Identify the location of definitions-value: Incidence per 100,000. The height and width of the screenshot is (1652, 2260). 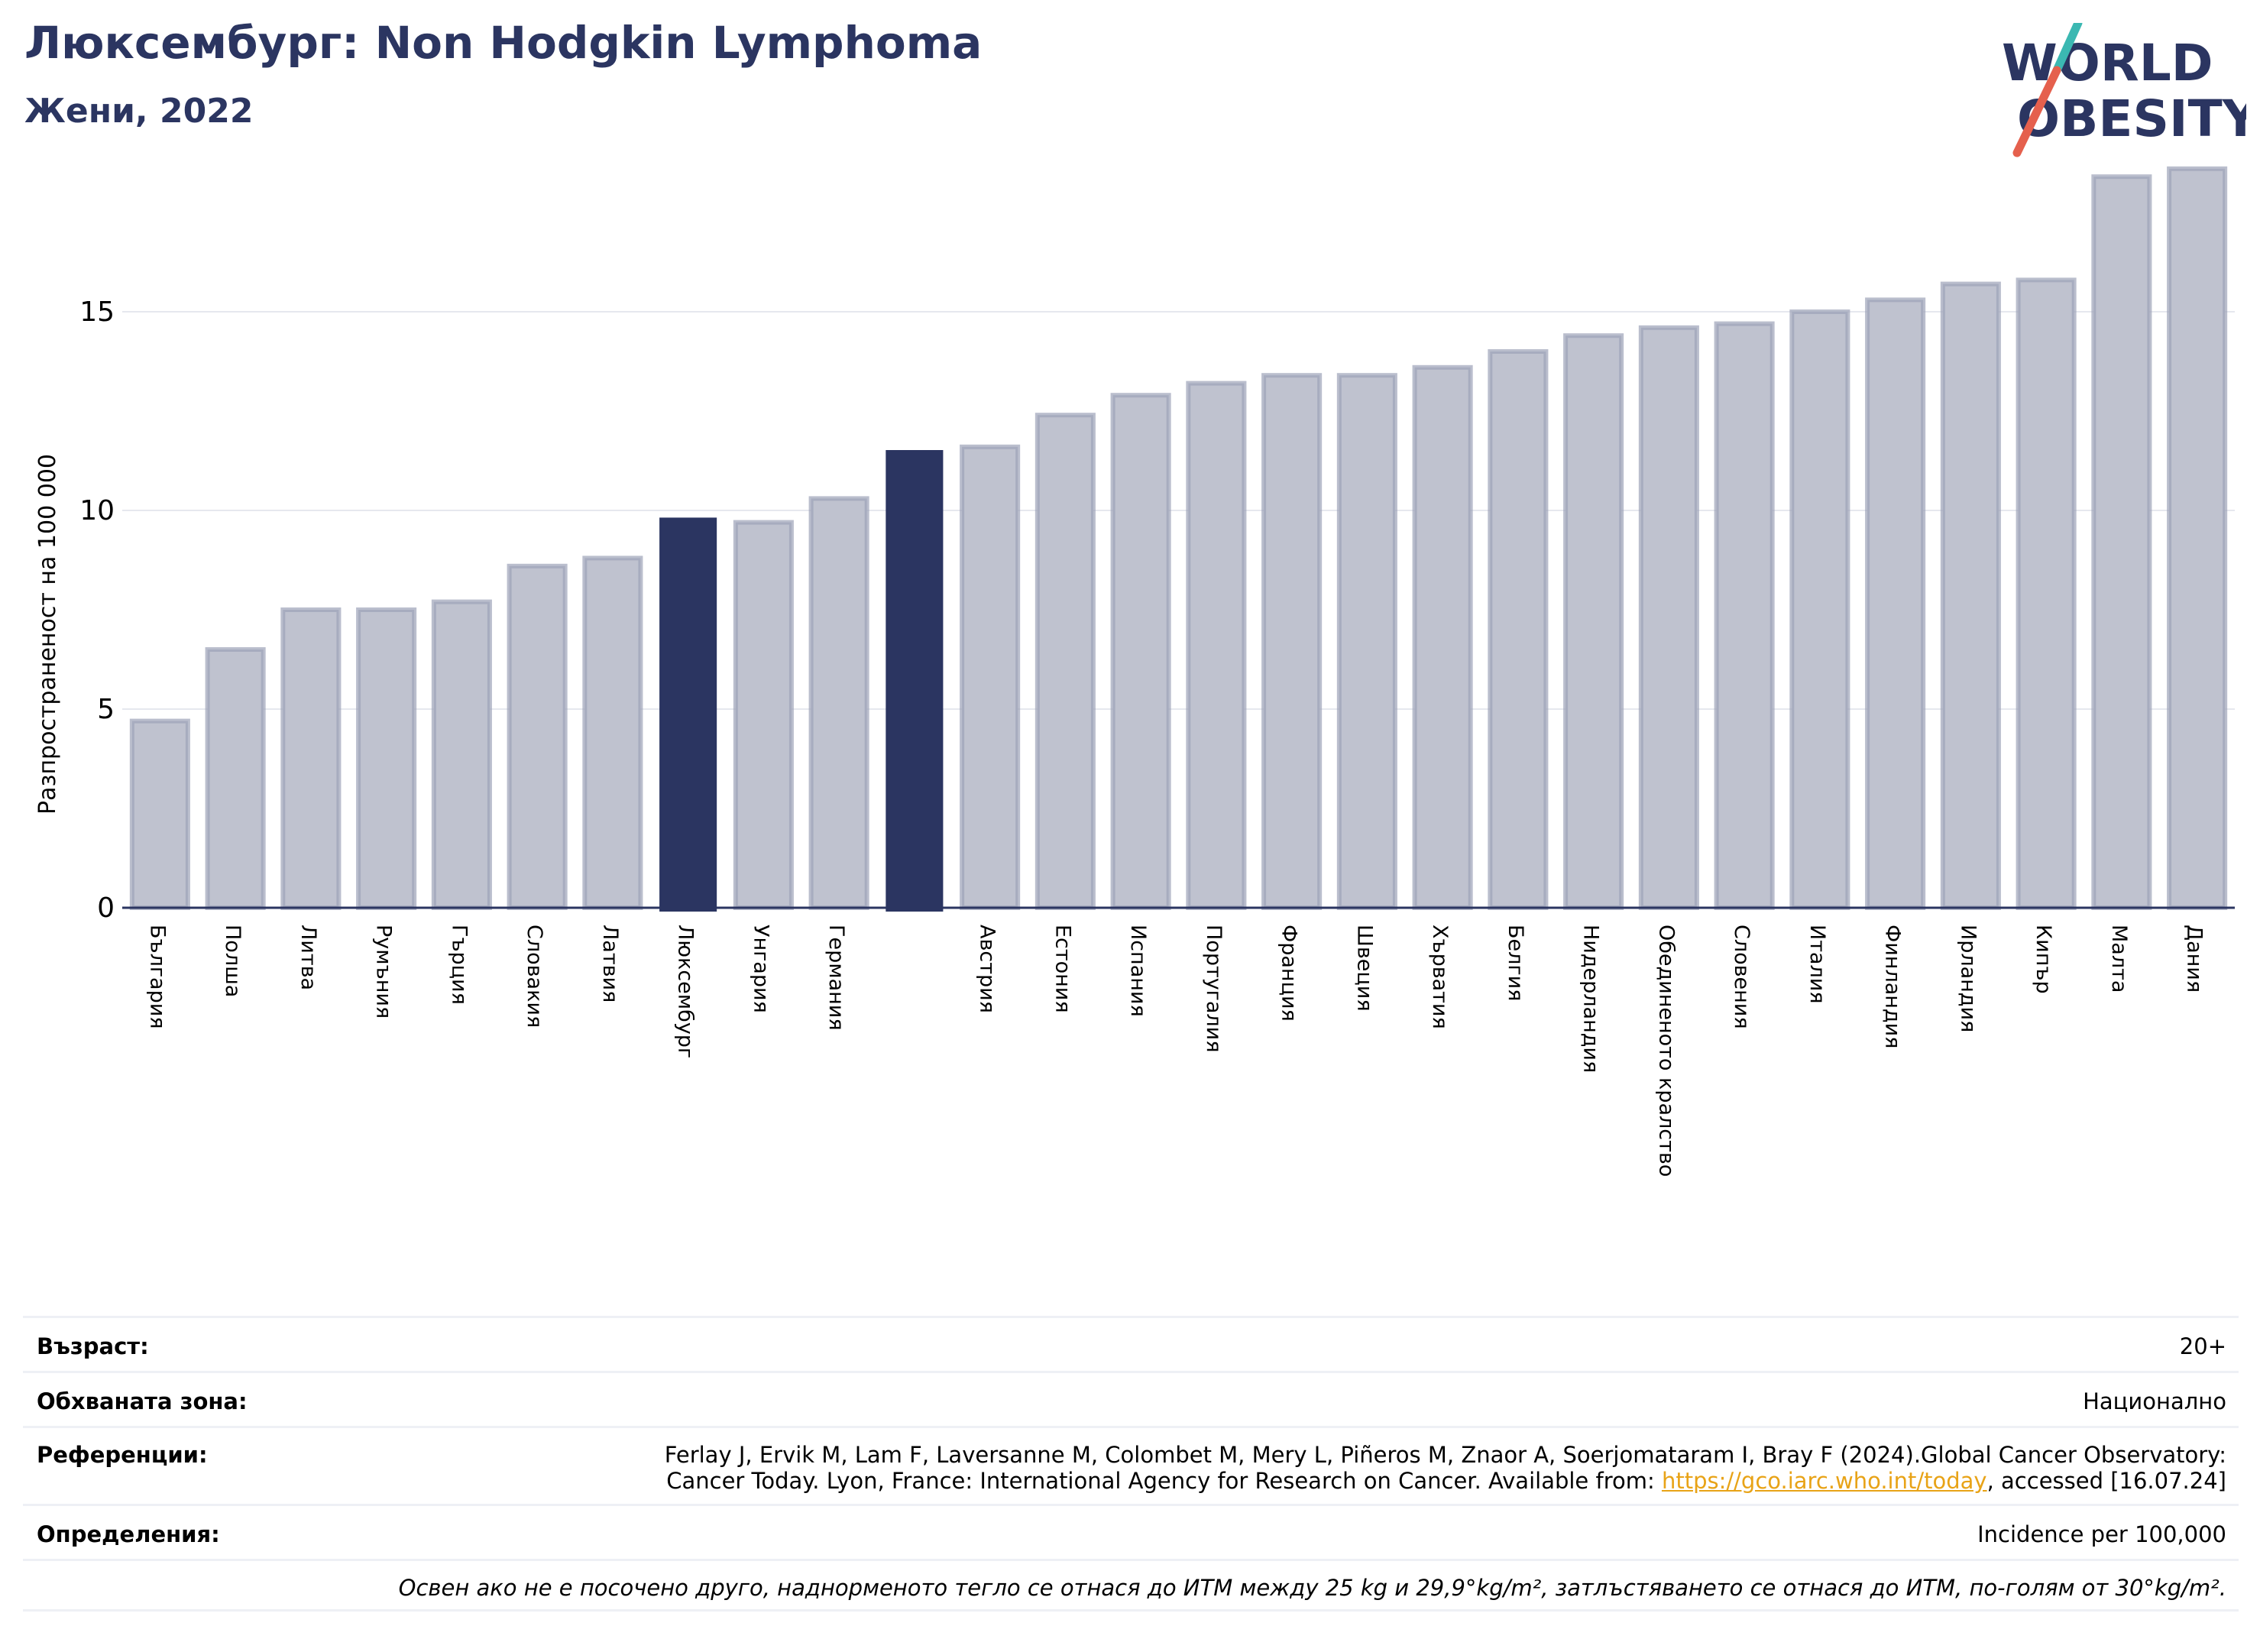
(2101, 1534).